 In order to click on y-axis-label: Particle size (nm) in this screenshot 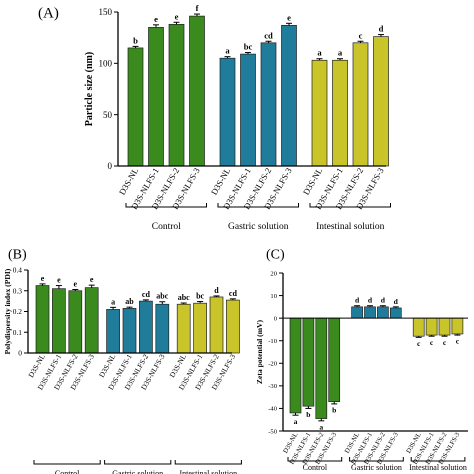, I will do `click(89, 89)`.